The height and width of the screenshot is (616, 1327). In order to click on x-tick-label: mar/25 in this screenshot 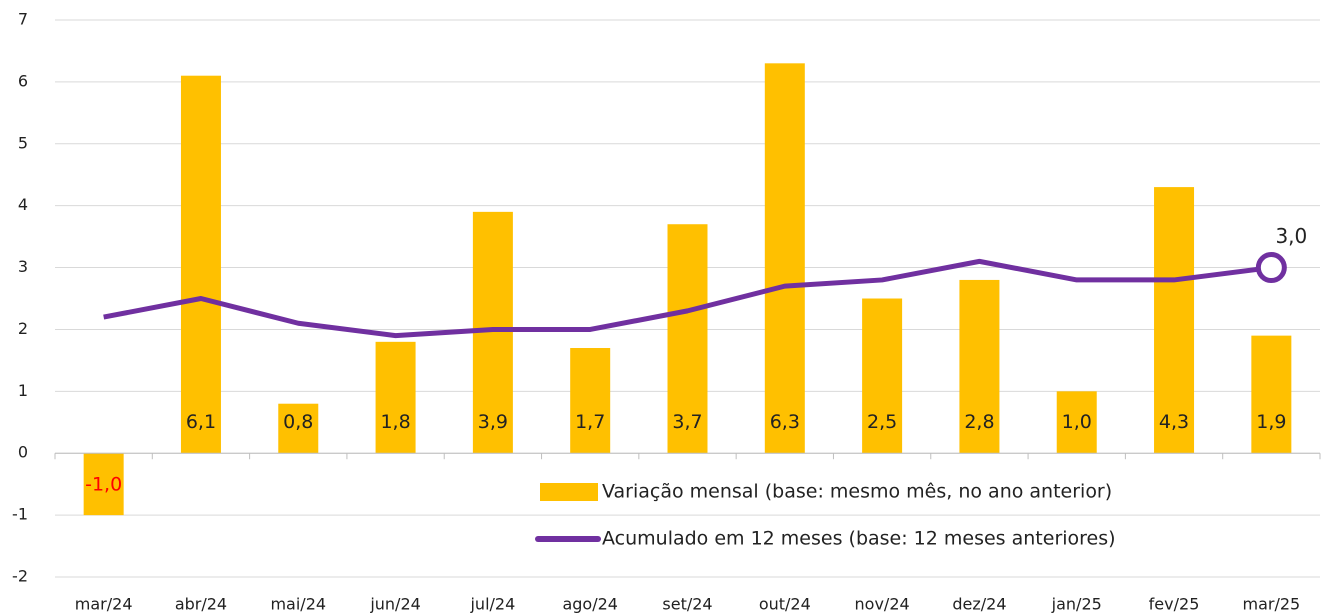, I will do `click(1271, 604)`.